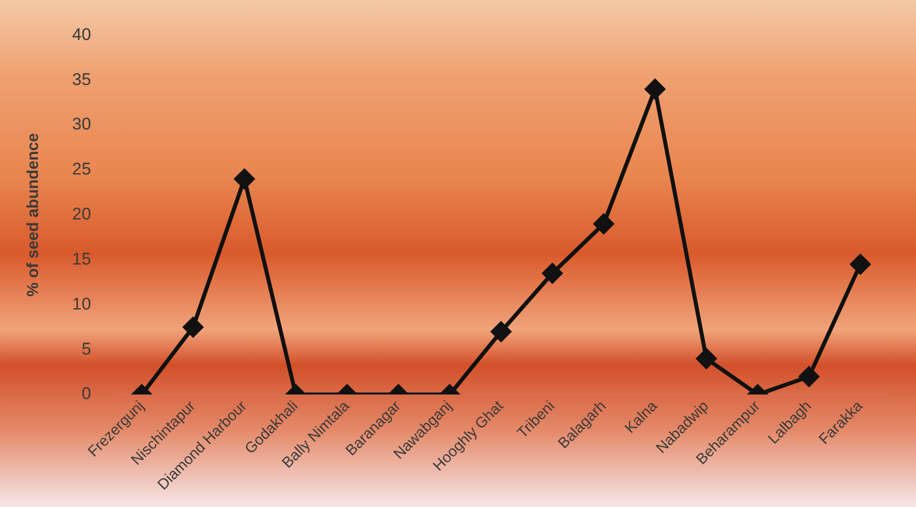  I want to click on y-tick-label: 5, so click(87, 348).